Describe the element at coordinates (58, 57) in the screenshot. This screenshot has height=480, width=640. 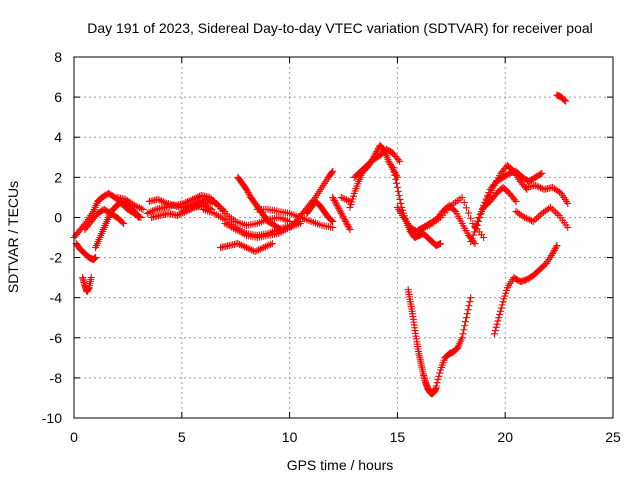
I see `y-tick-label: 8` at that location.